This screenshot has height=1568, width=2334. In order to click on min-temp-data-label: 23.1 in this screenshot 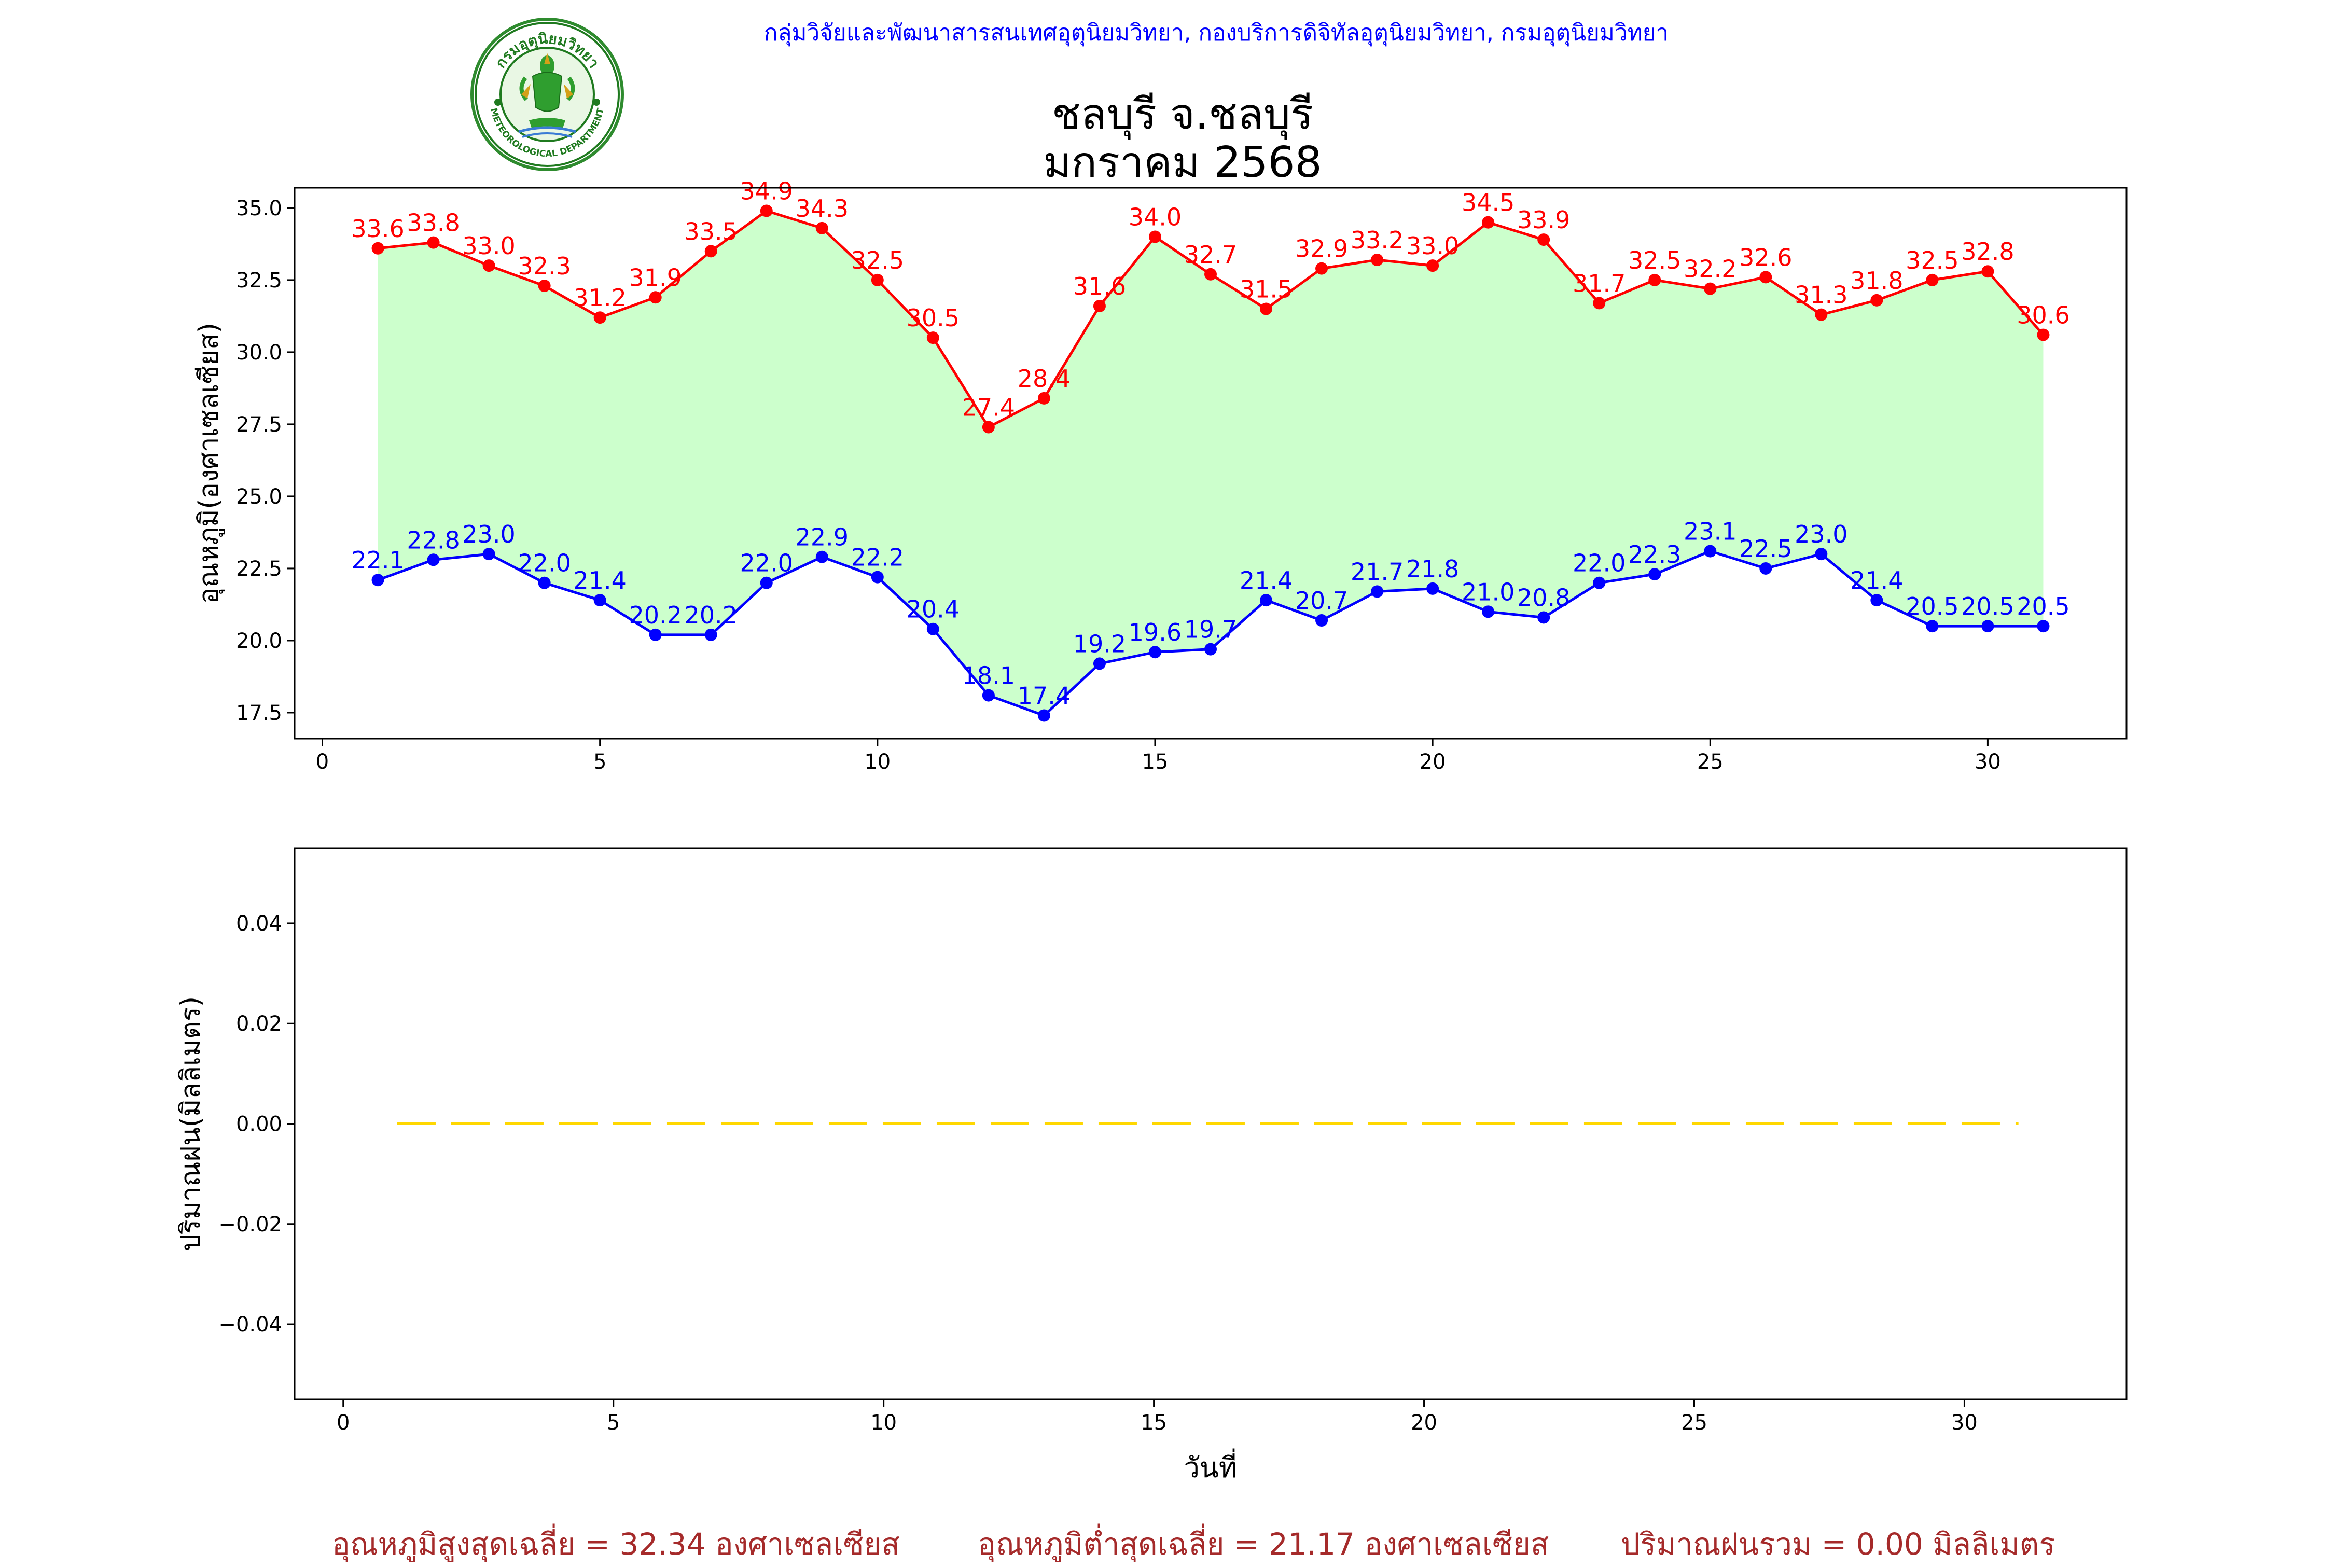, I will do `click(1710, 532)`.